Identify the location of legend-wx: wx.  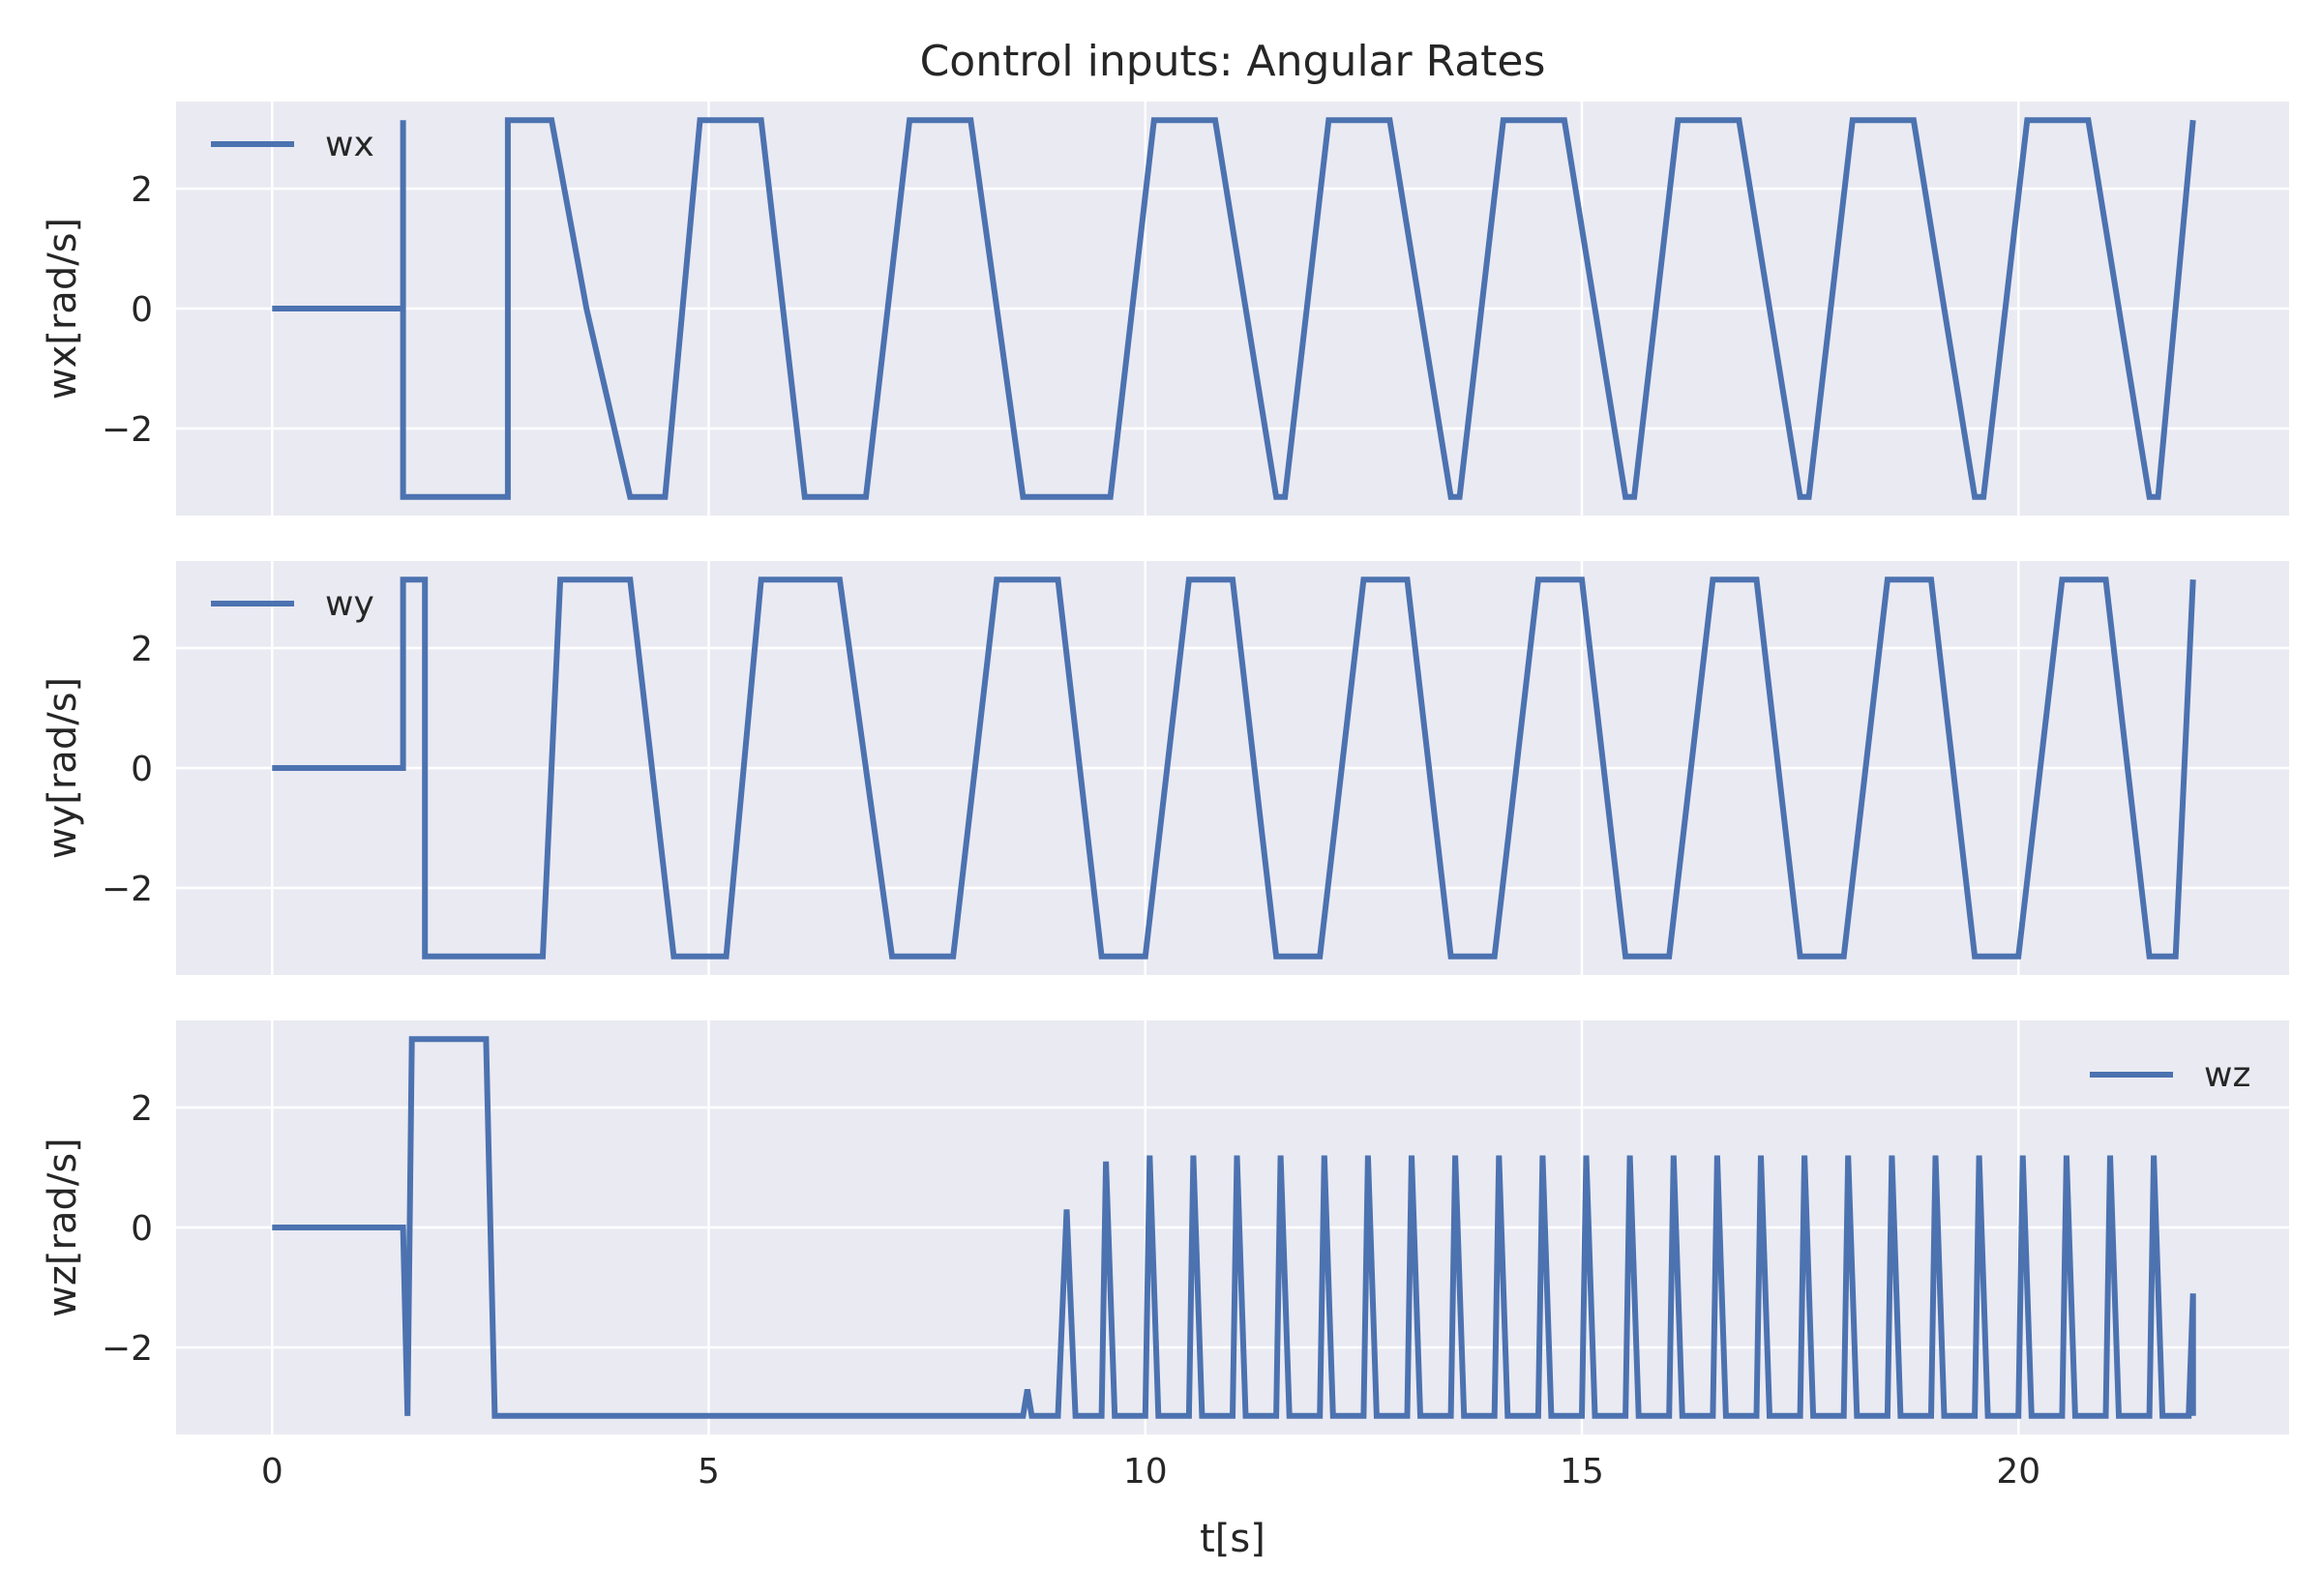
(292, 144).